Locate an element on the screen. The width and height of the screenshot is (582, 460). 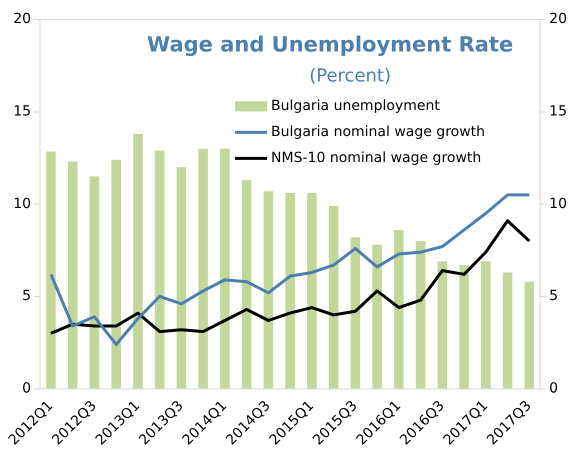
y-tick-label: 15 is located at coordinates (22, 111).